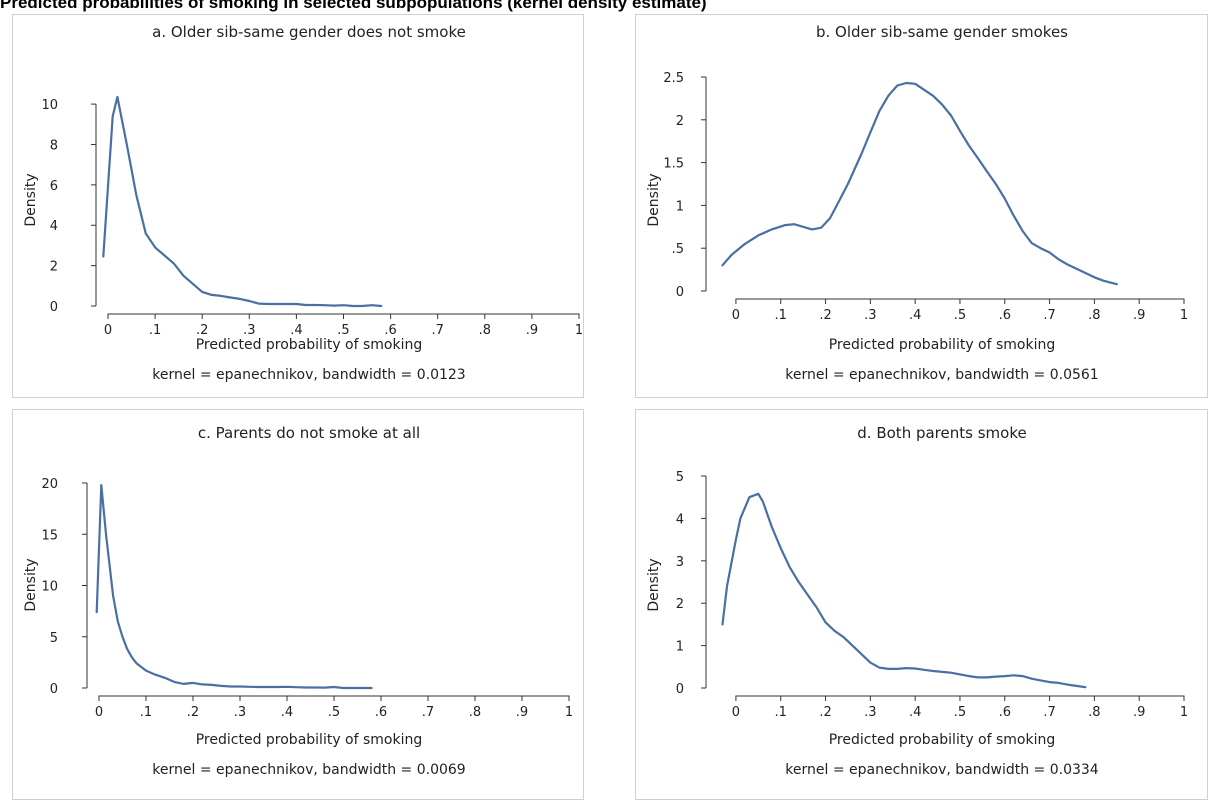 This screenshot has width=1208, height=800. Describe the element at coordinates (673, 78) in the screenshot. I see `chart-b-y-tick-label: 2.5` at that location.